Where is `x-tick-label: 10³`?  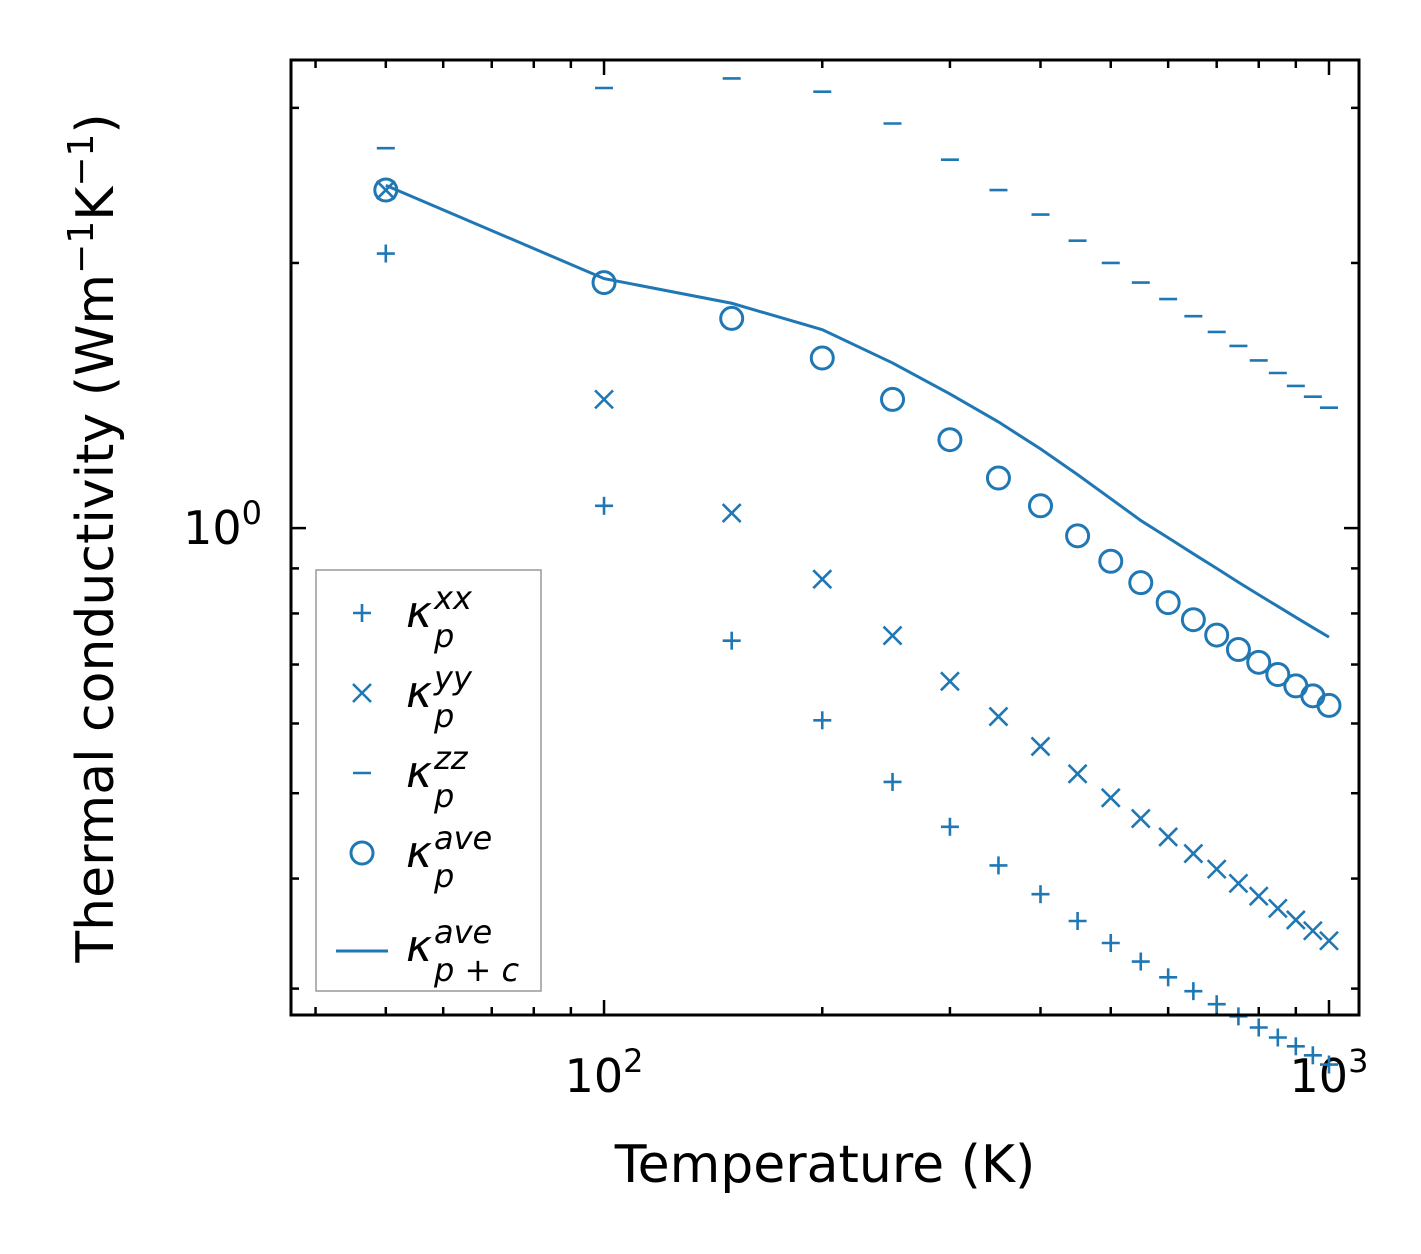
x-tick-label: 10³ is located at coordinates (1329, 1072).